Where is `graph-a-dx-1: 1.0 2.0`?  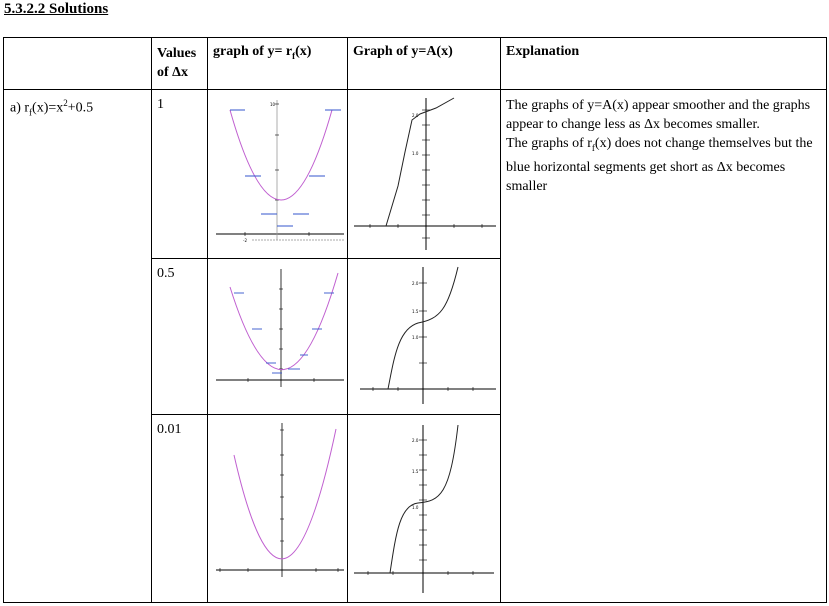
graph-a-dx-1: 1.0 2.0 is located at coordinates (425, 173).